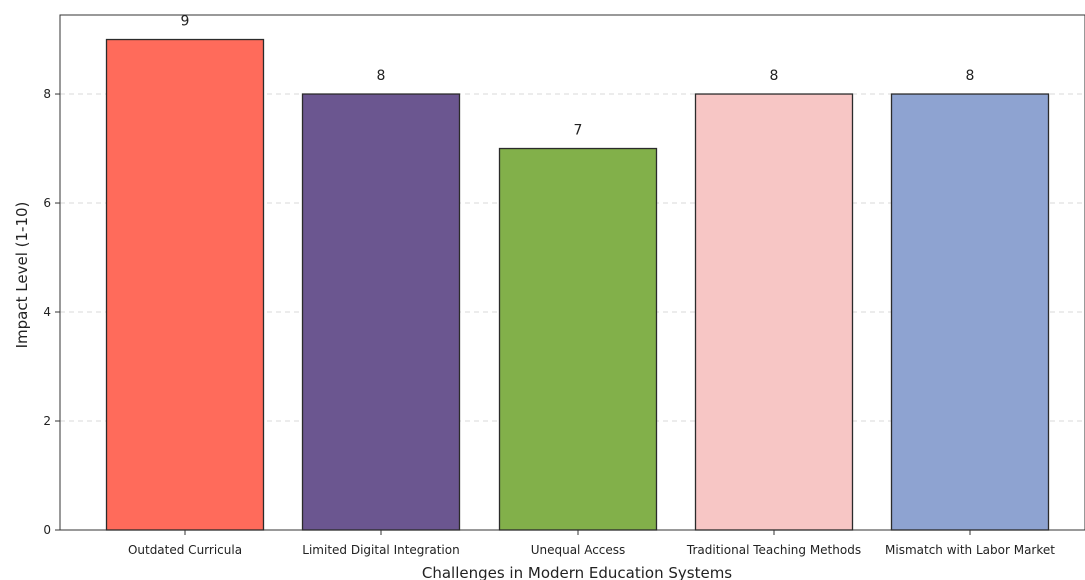 This screenshot has height=580, width=1085. Describe the element at coordinates (185, 550) in the screenshot. I see `x-tick-label: Outdated Curricula` at that location.